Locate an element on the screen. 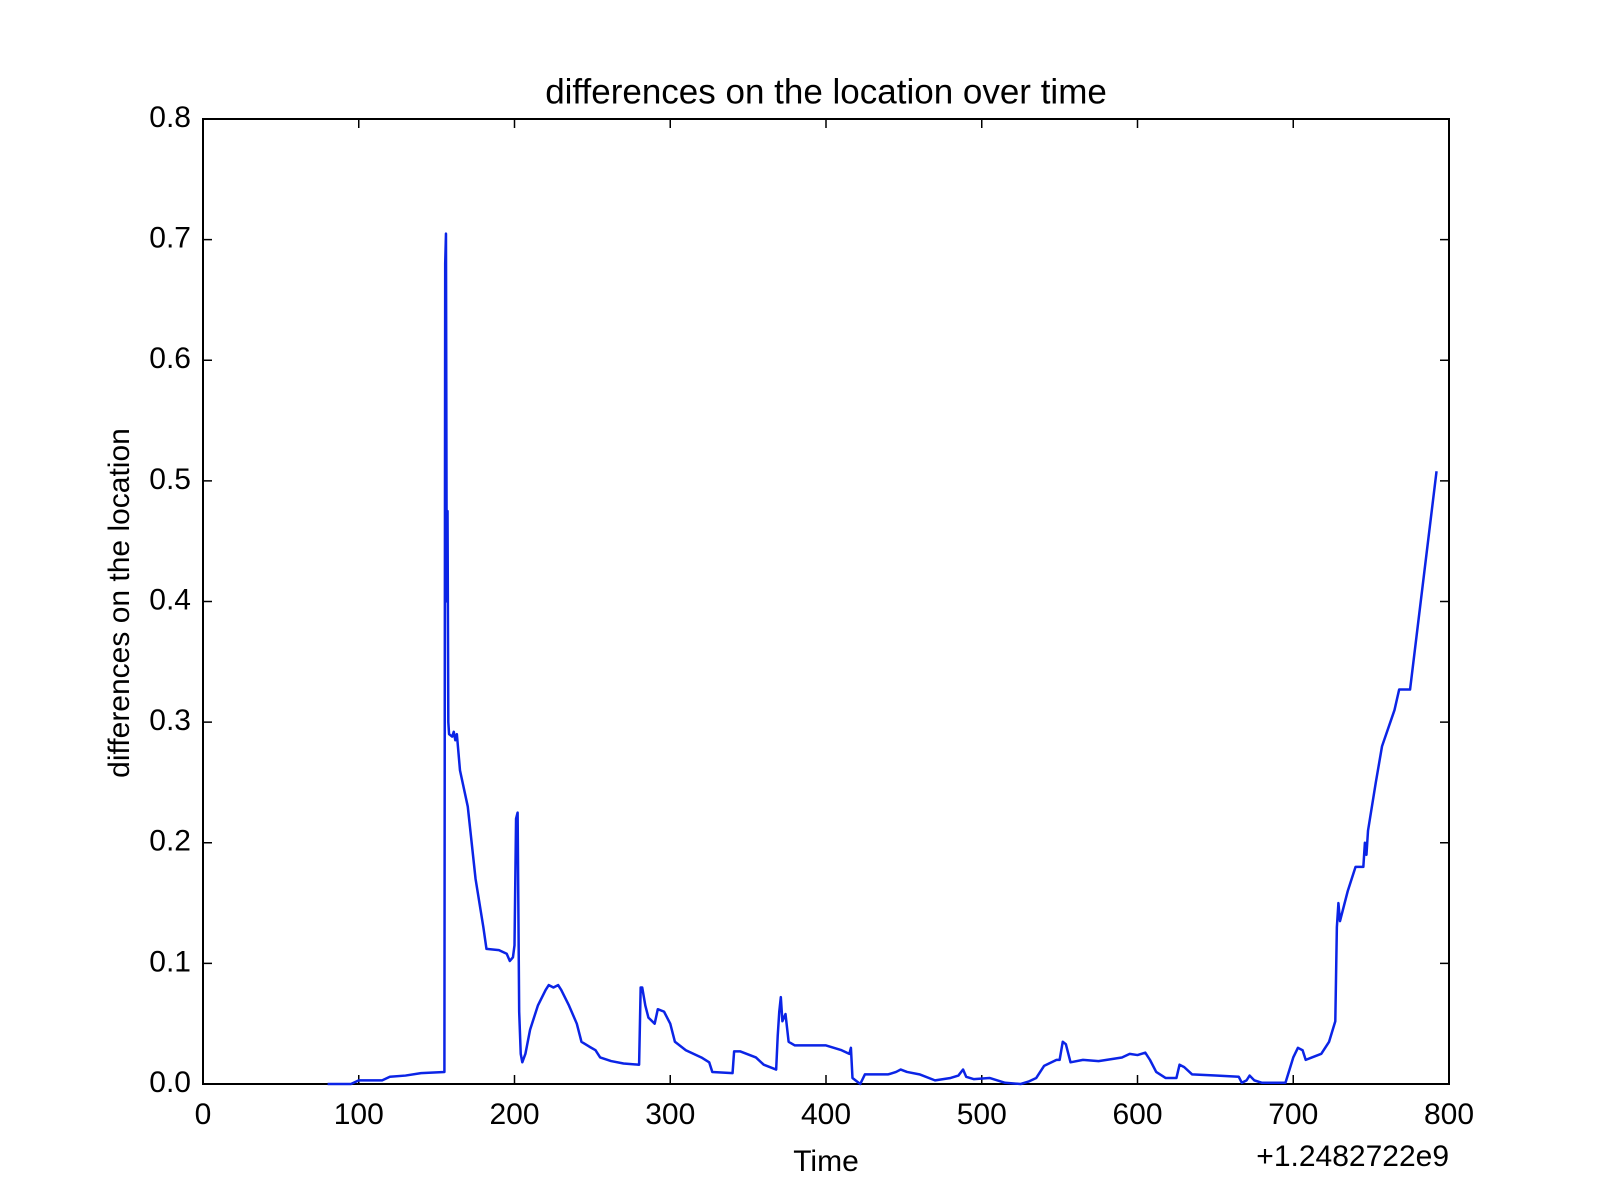 This screenshot has width=1600, height=1200. x-tick-label: 300 is located at coordinates (670, 1114).